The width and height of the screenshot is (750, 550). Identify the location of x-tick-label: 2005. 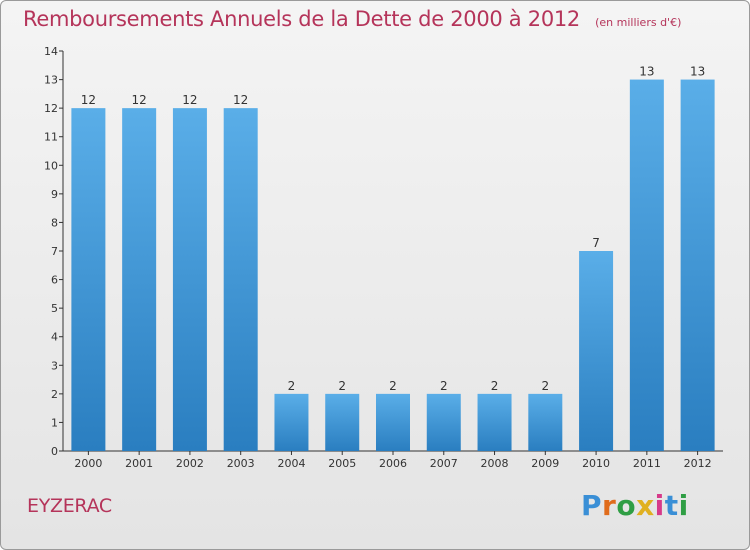
(342, 463).